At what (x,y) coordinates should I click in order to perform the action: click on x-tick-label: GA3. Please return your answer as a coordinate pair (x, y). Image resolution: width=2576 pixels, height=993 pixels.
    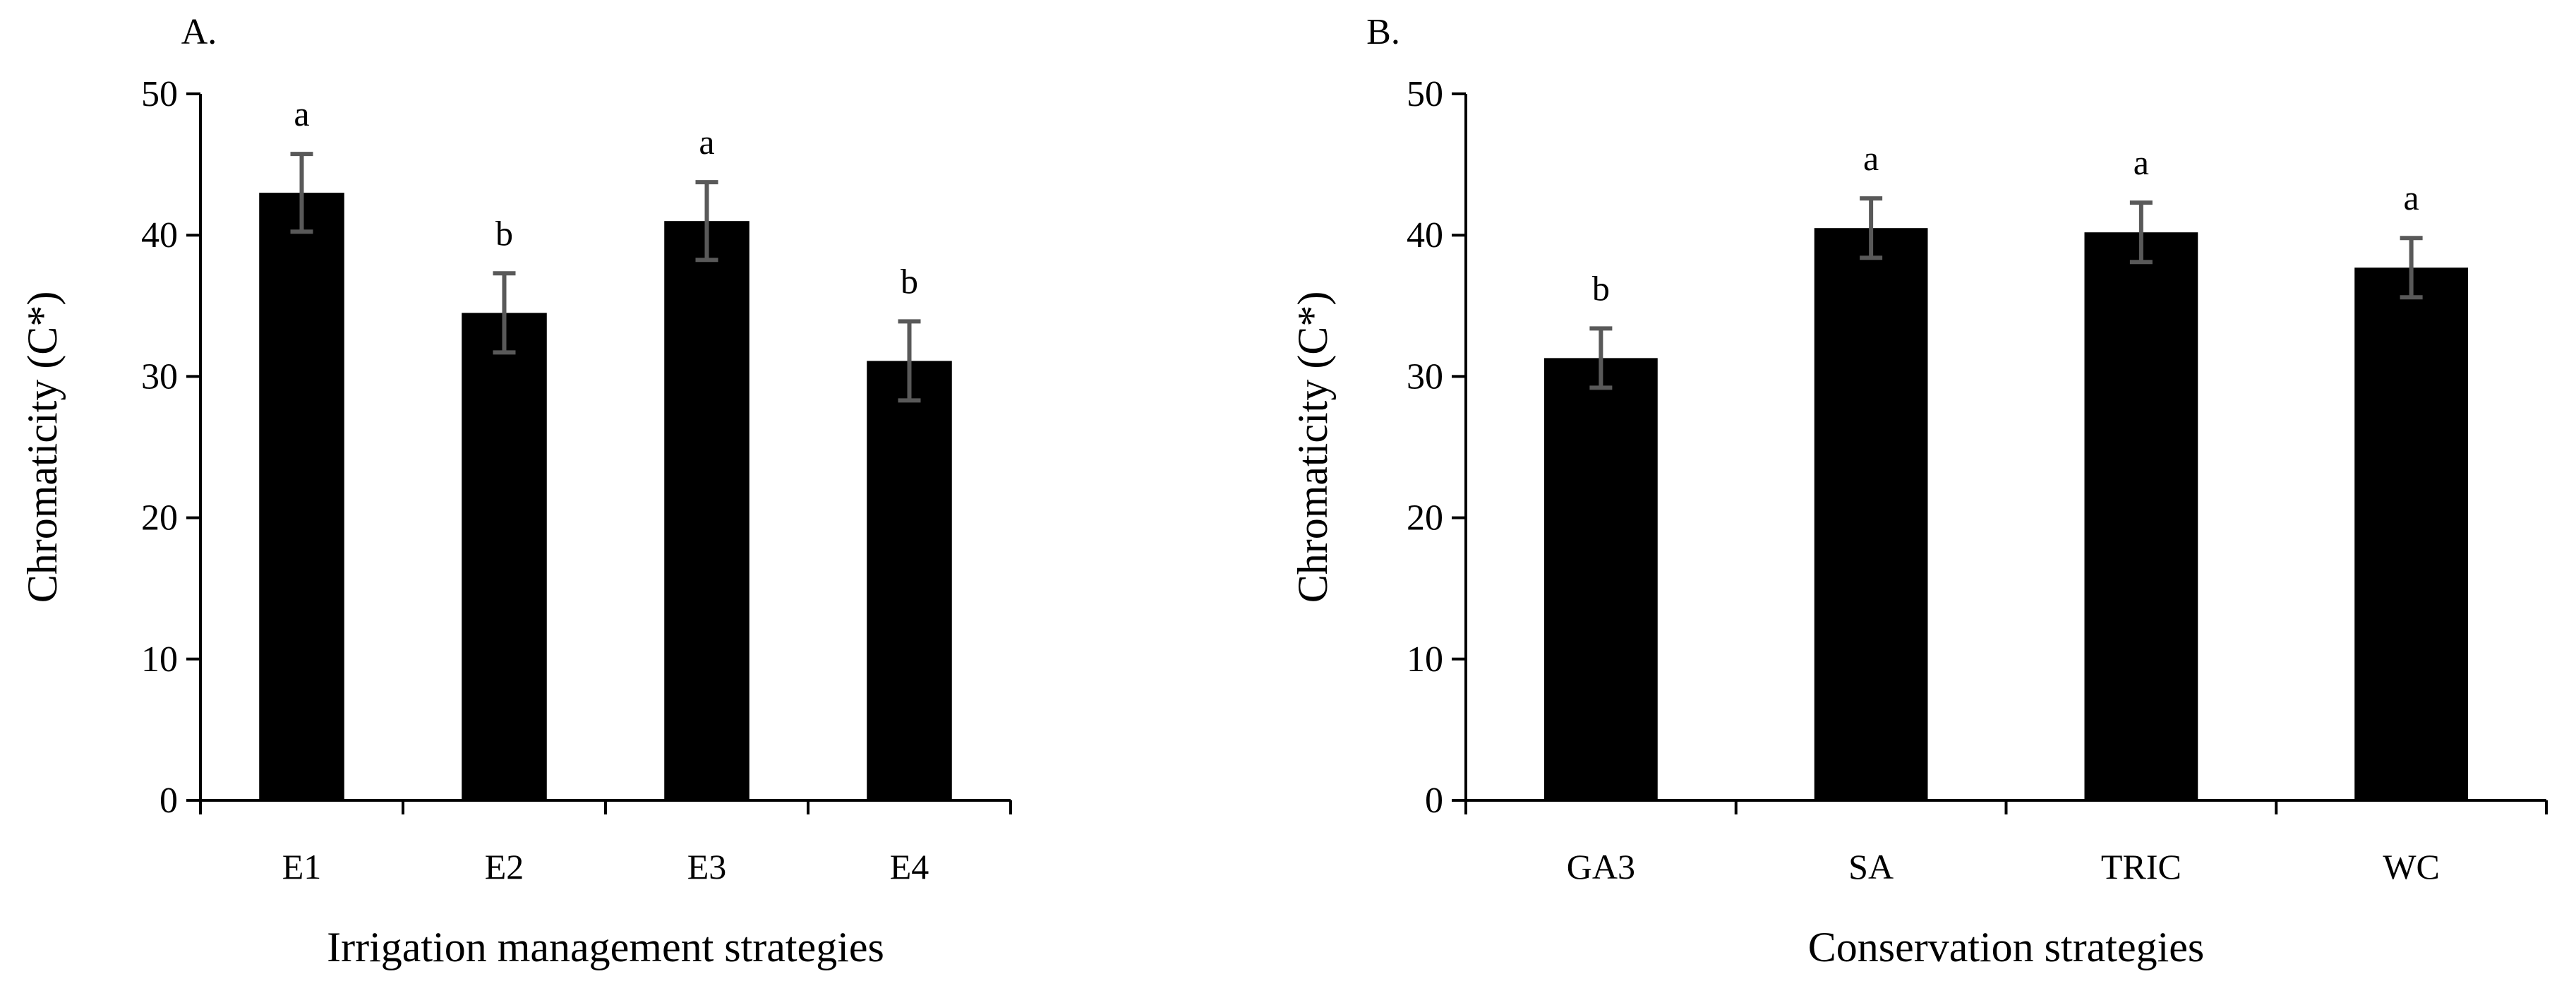
    Looking at the image, I should click on (1601, 867).